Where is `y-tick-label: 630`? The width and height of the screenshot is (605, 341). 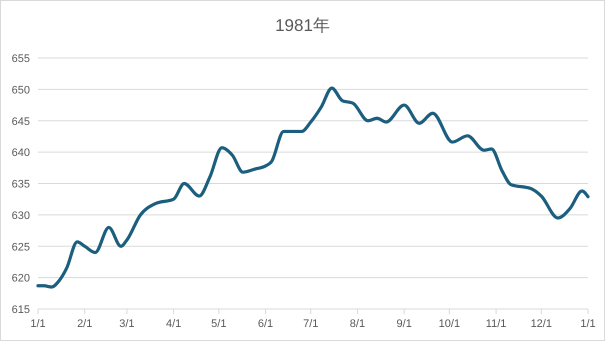
y-tick-label: 630 is located at coordinates (21, 216).